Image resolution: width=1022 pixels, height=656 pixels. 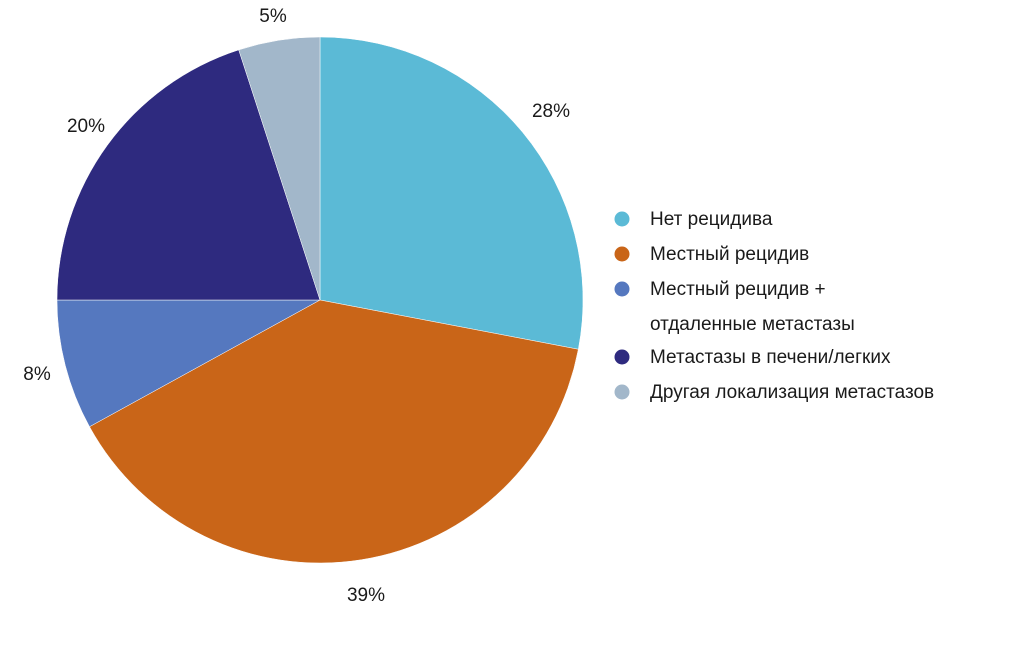 What do you see at coordinates (770, 357) in the screenshot?
I see `legend-label-4: Метастазы в печени/легких` at bounding box center [770, 357].